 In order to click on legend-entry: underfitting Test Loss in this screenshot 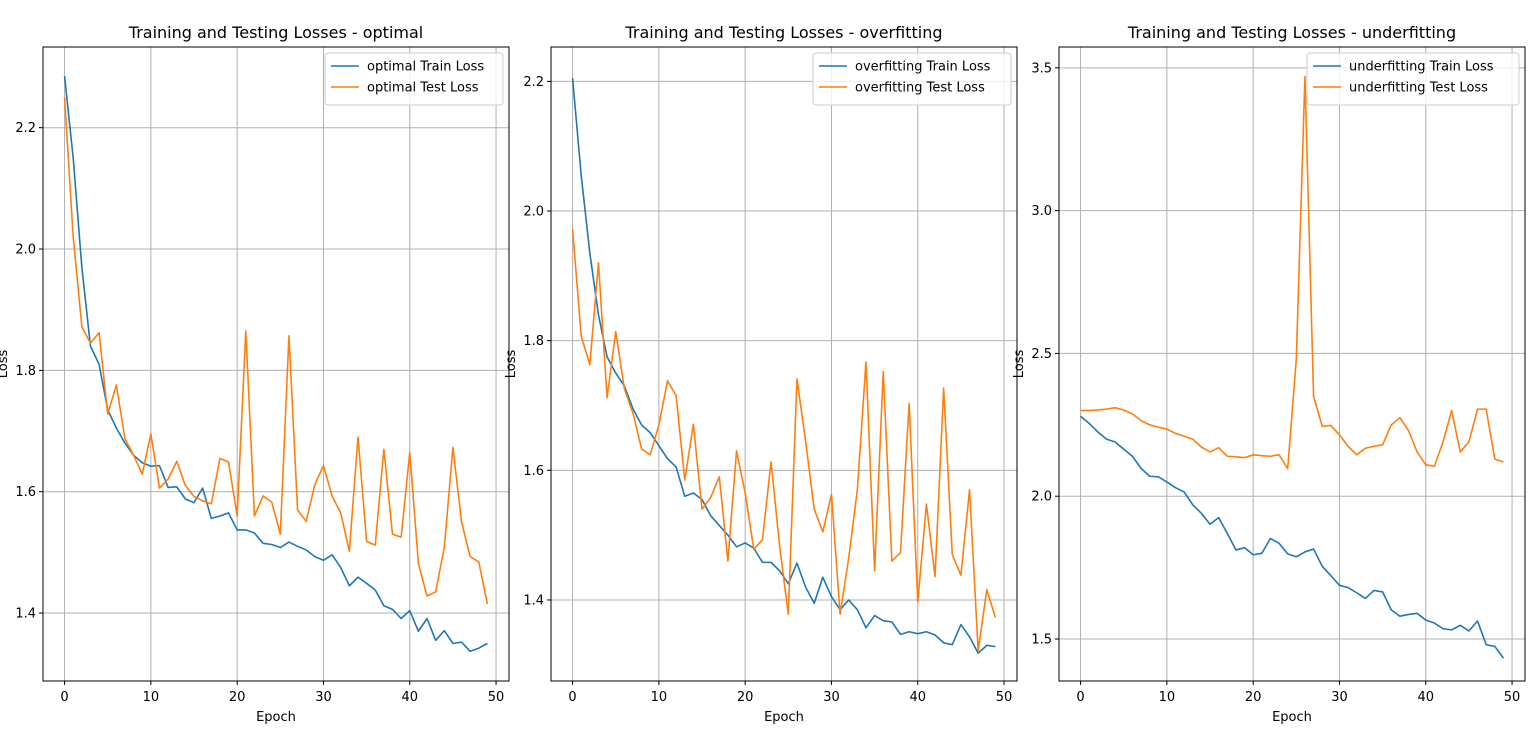, I will do `click(1418, 88)`.